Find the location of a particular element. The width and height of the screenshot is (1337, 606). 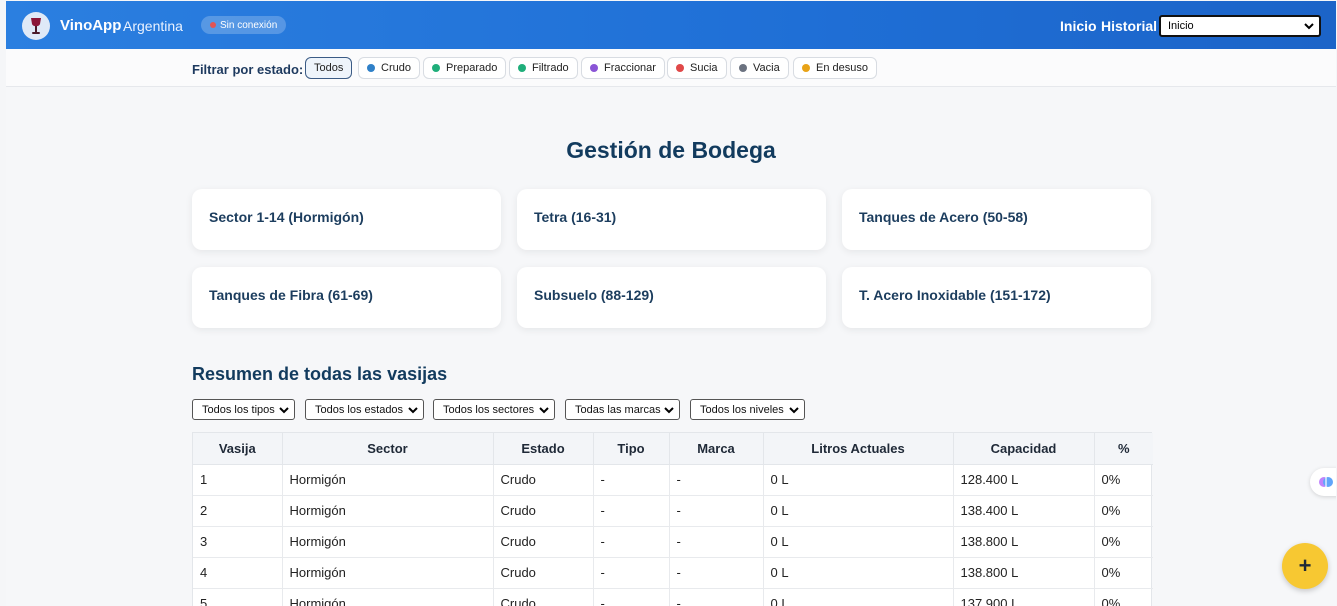

filter-chip-crudo: Crudo is located at coordinates (389, 68).